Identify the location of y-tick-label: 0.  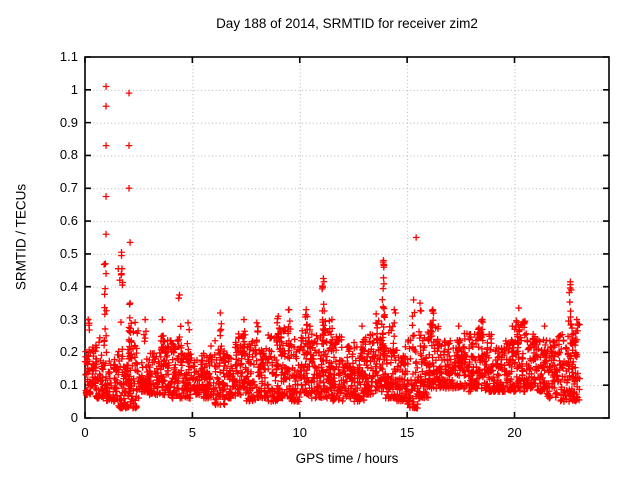
(74, 417).